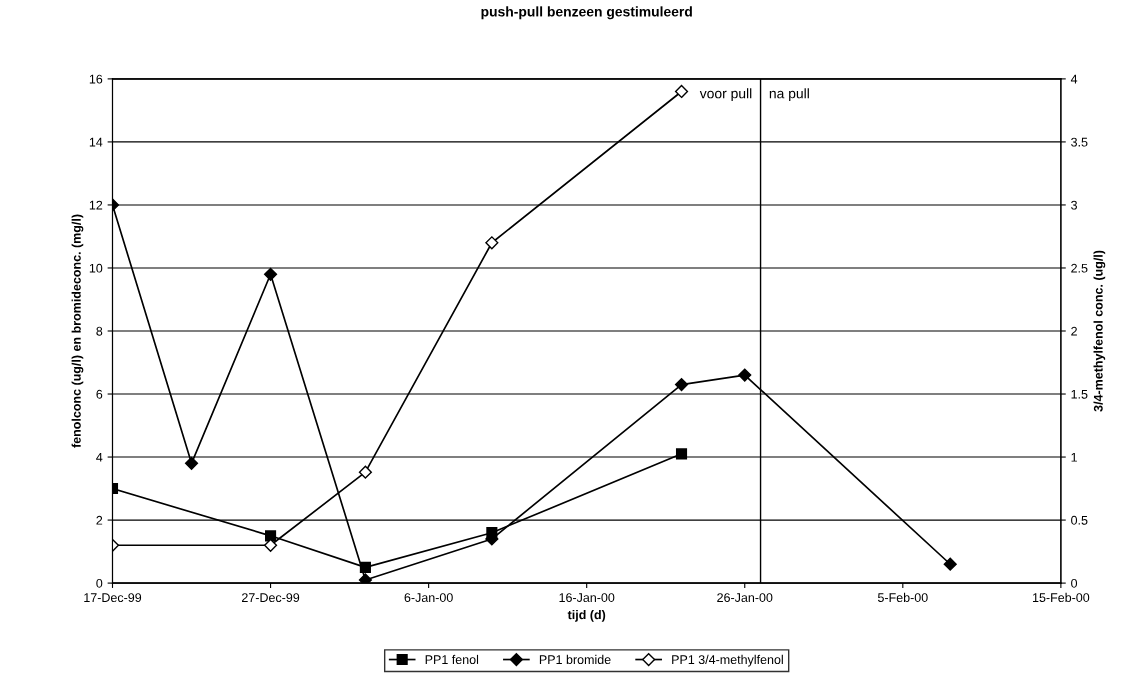 The image size is (1125, 686). What do you see at coordinates (96, 205) in the screenshot?
I see `y-tick-label: 12` at bounding box center [96, 205].